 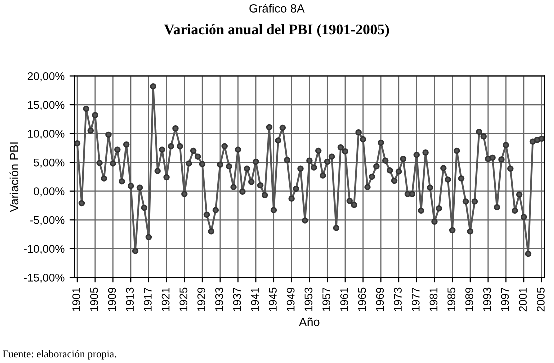 What do you see at coordinates (523, 300) in the screenshot?
I see `x-tick-label: 2001` at bounding box center [523, 300].